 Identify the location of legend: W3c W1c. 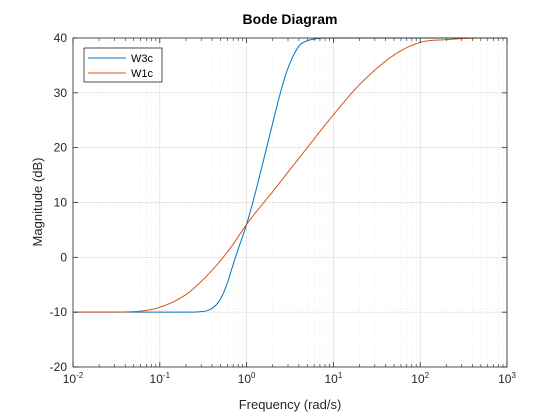
(123, 65).